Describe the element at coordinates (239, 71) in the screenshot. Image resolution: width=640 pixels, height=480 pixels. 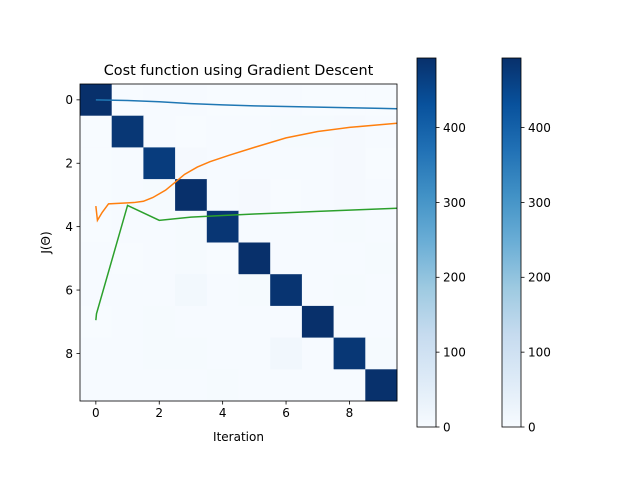
I see `chart-title: Cost function using Gradient Descent` at that location.